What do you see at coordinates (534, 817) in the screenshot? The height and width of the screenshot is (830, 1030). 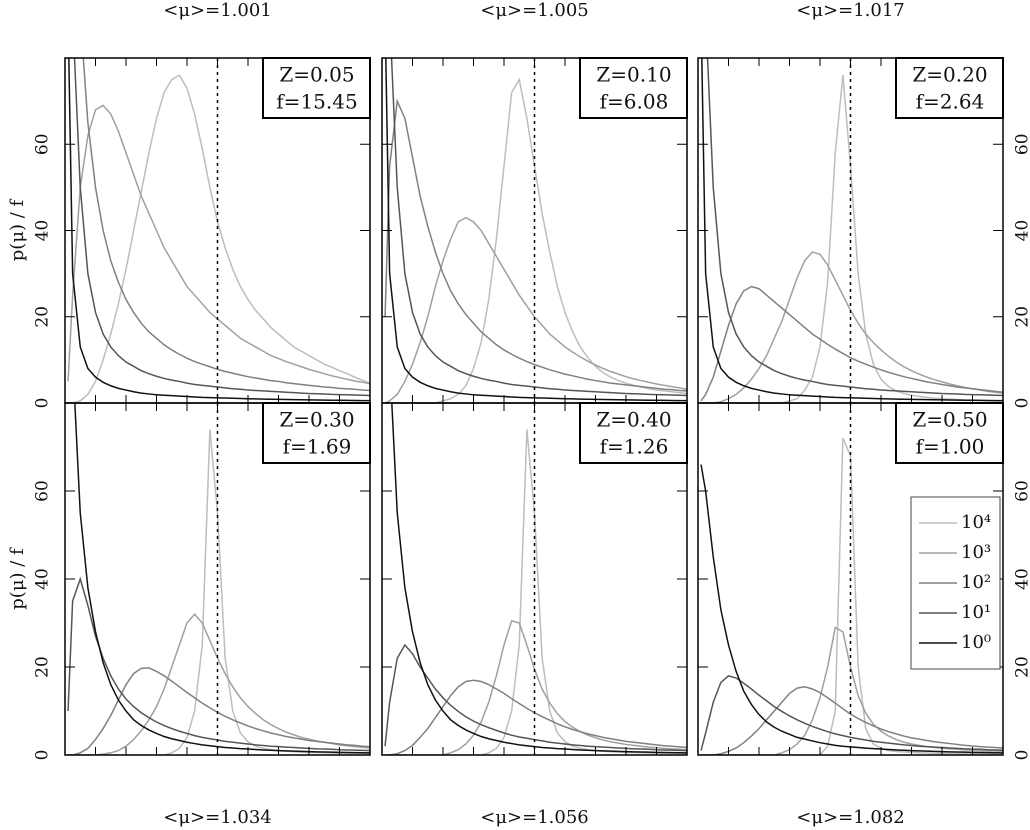 I see `panel-title: <μ>=1.056` at bounding box center [534, 817].